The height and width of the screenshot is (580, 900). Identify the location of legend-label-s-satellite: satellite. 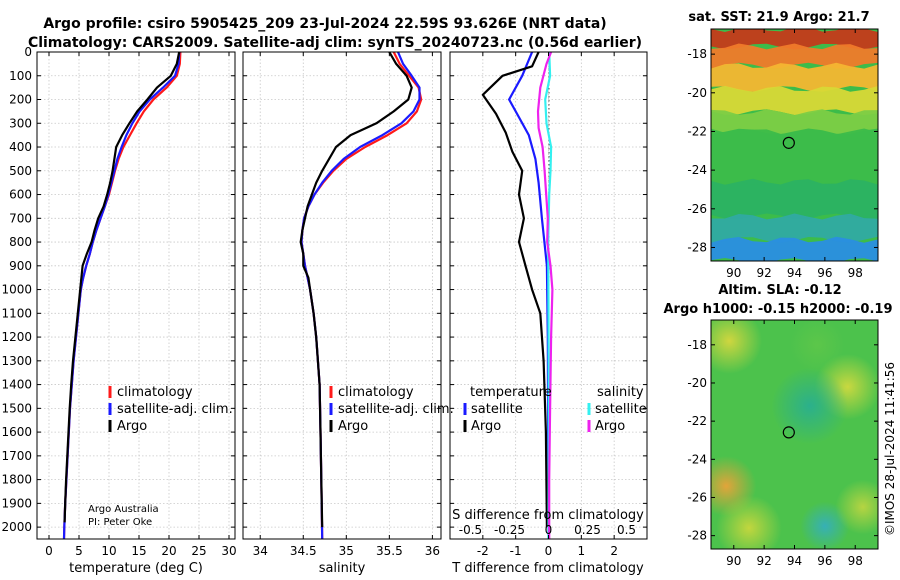
(621, 409).